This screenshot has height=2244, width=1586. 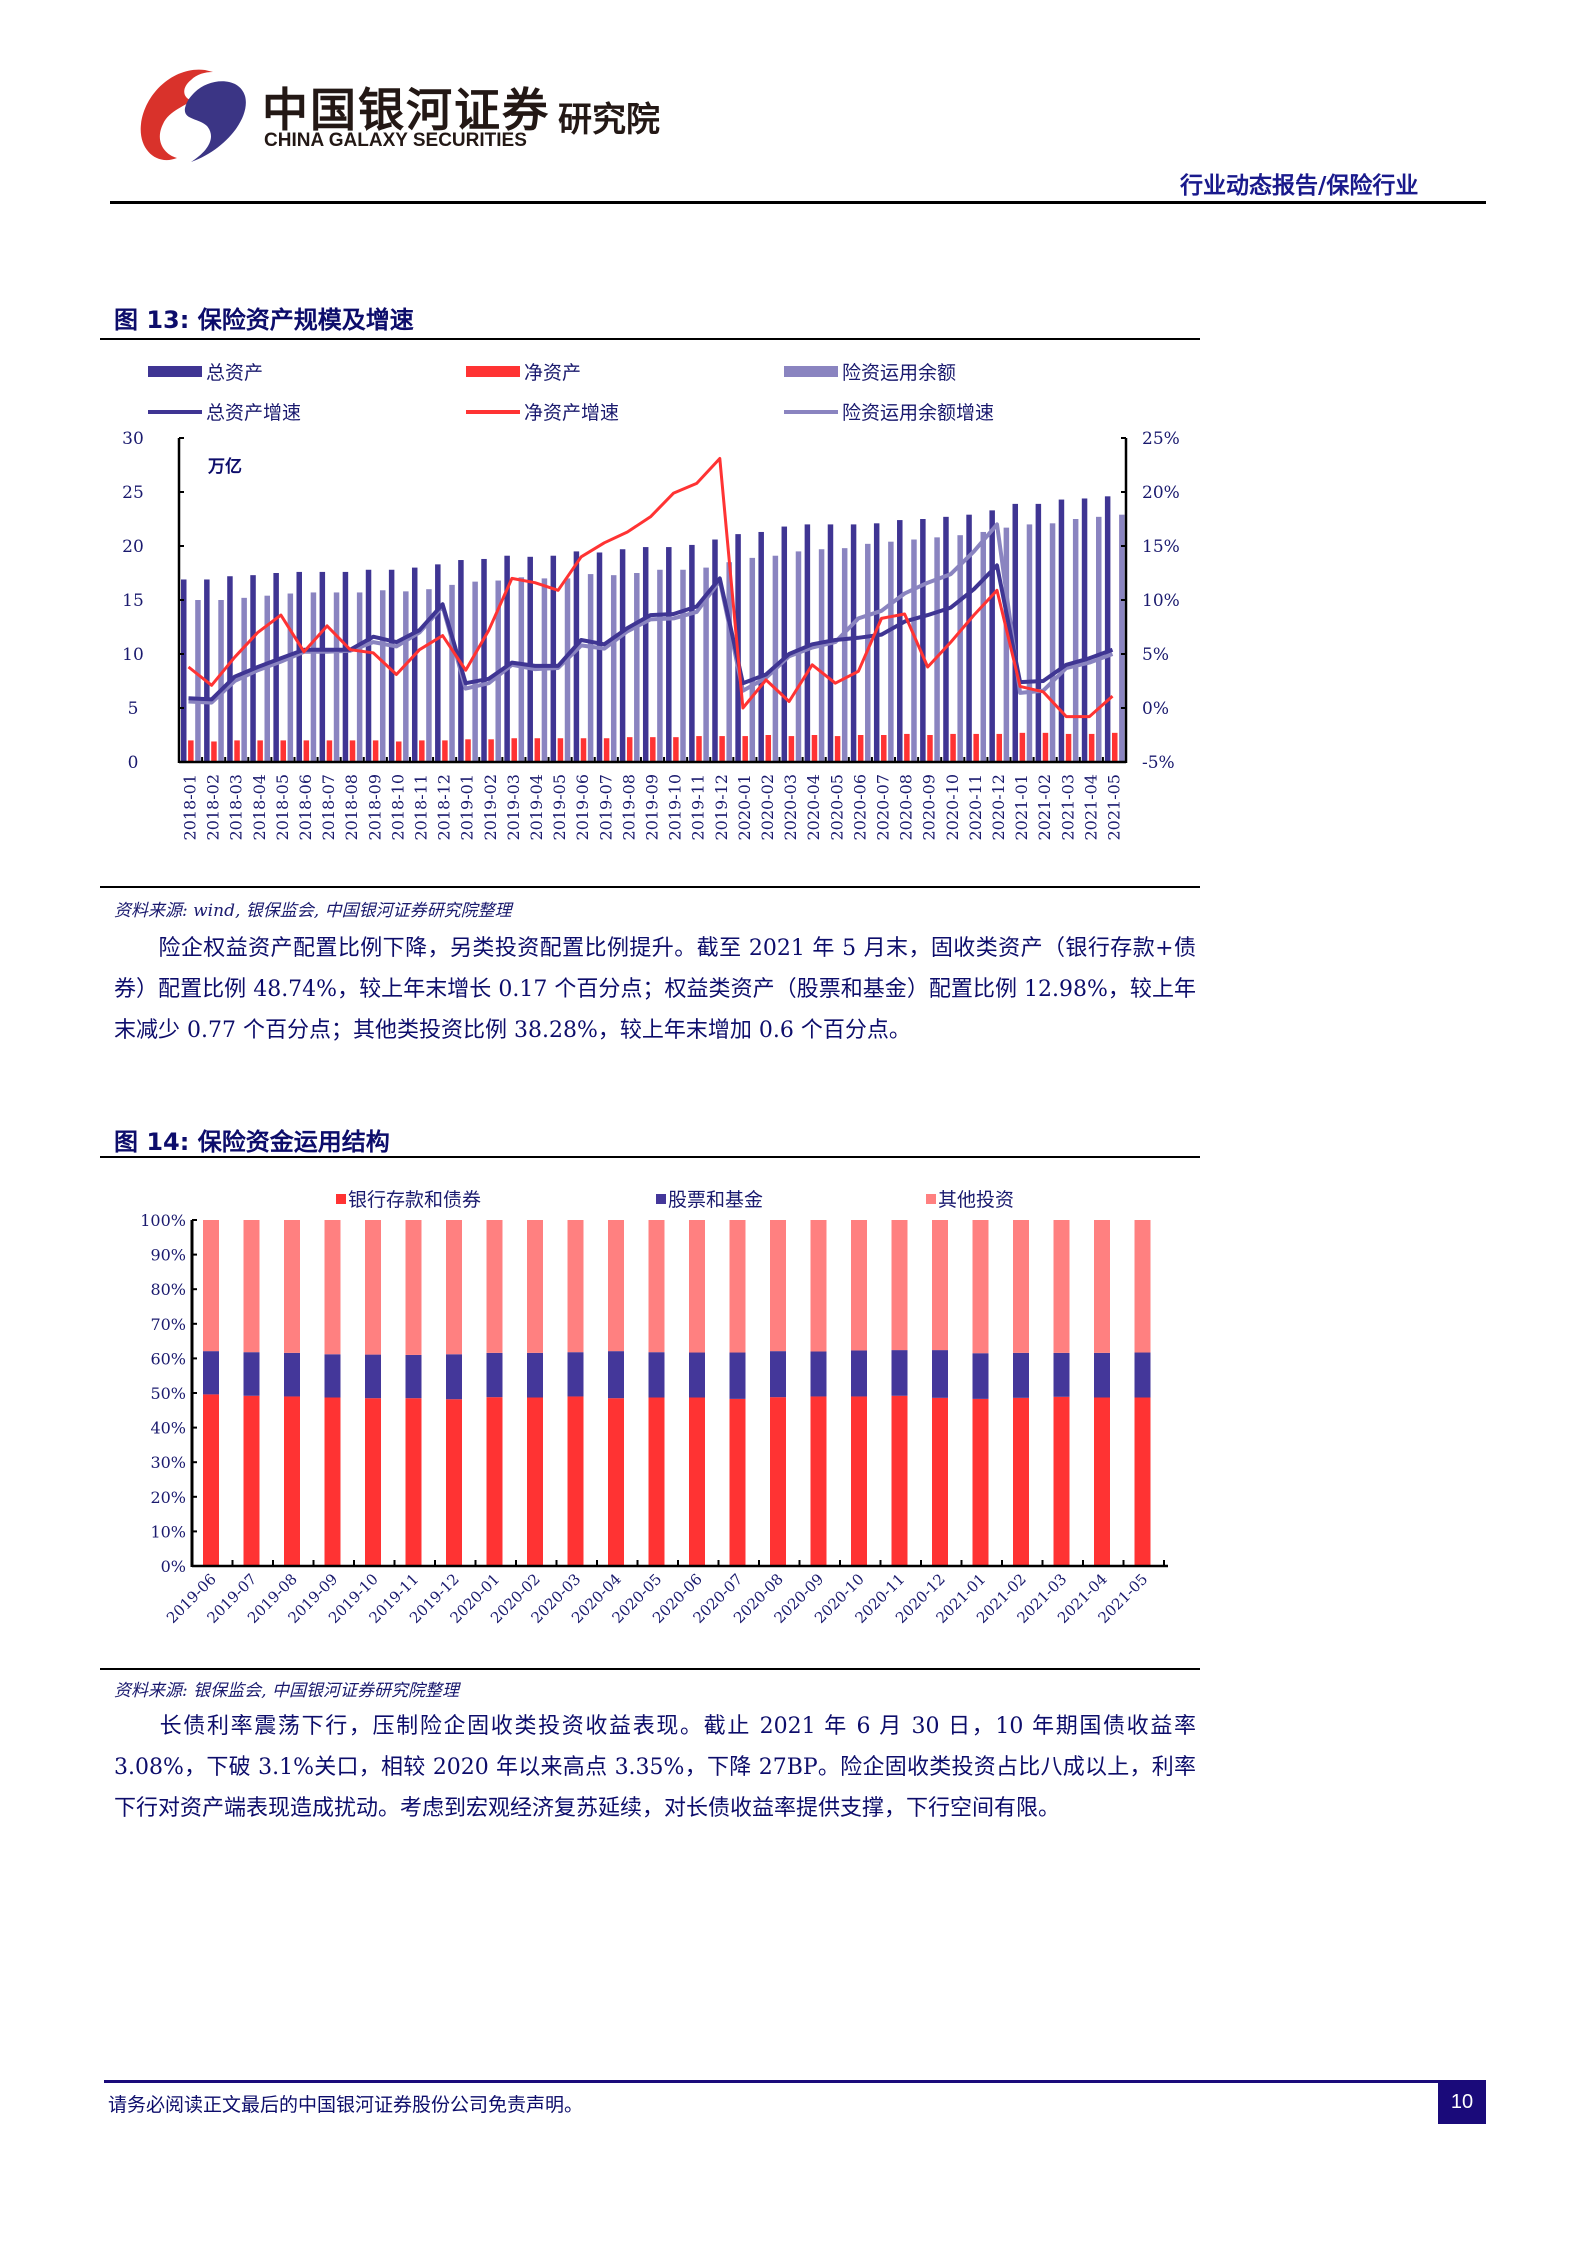 I want to click on x-tick-label: 2018-04, so click(x=259, y=807).